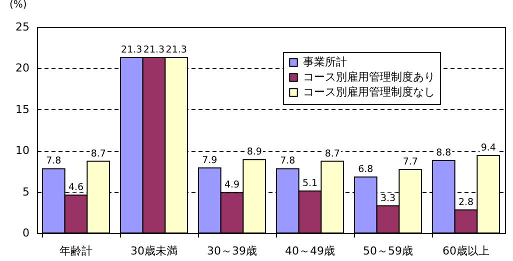 The height and width of the screenshot is (261, 513). What do you see at coordinates (210, 160) in the screenshot?
I see `data-label: 7.9` at bounding box center [210, 160].